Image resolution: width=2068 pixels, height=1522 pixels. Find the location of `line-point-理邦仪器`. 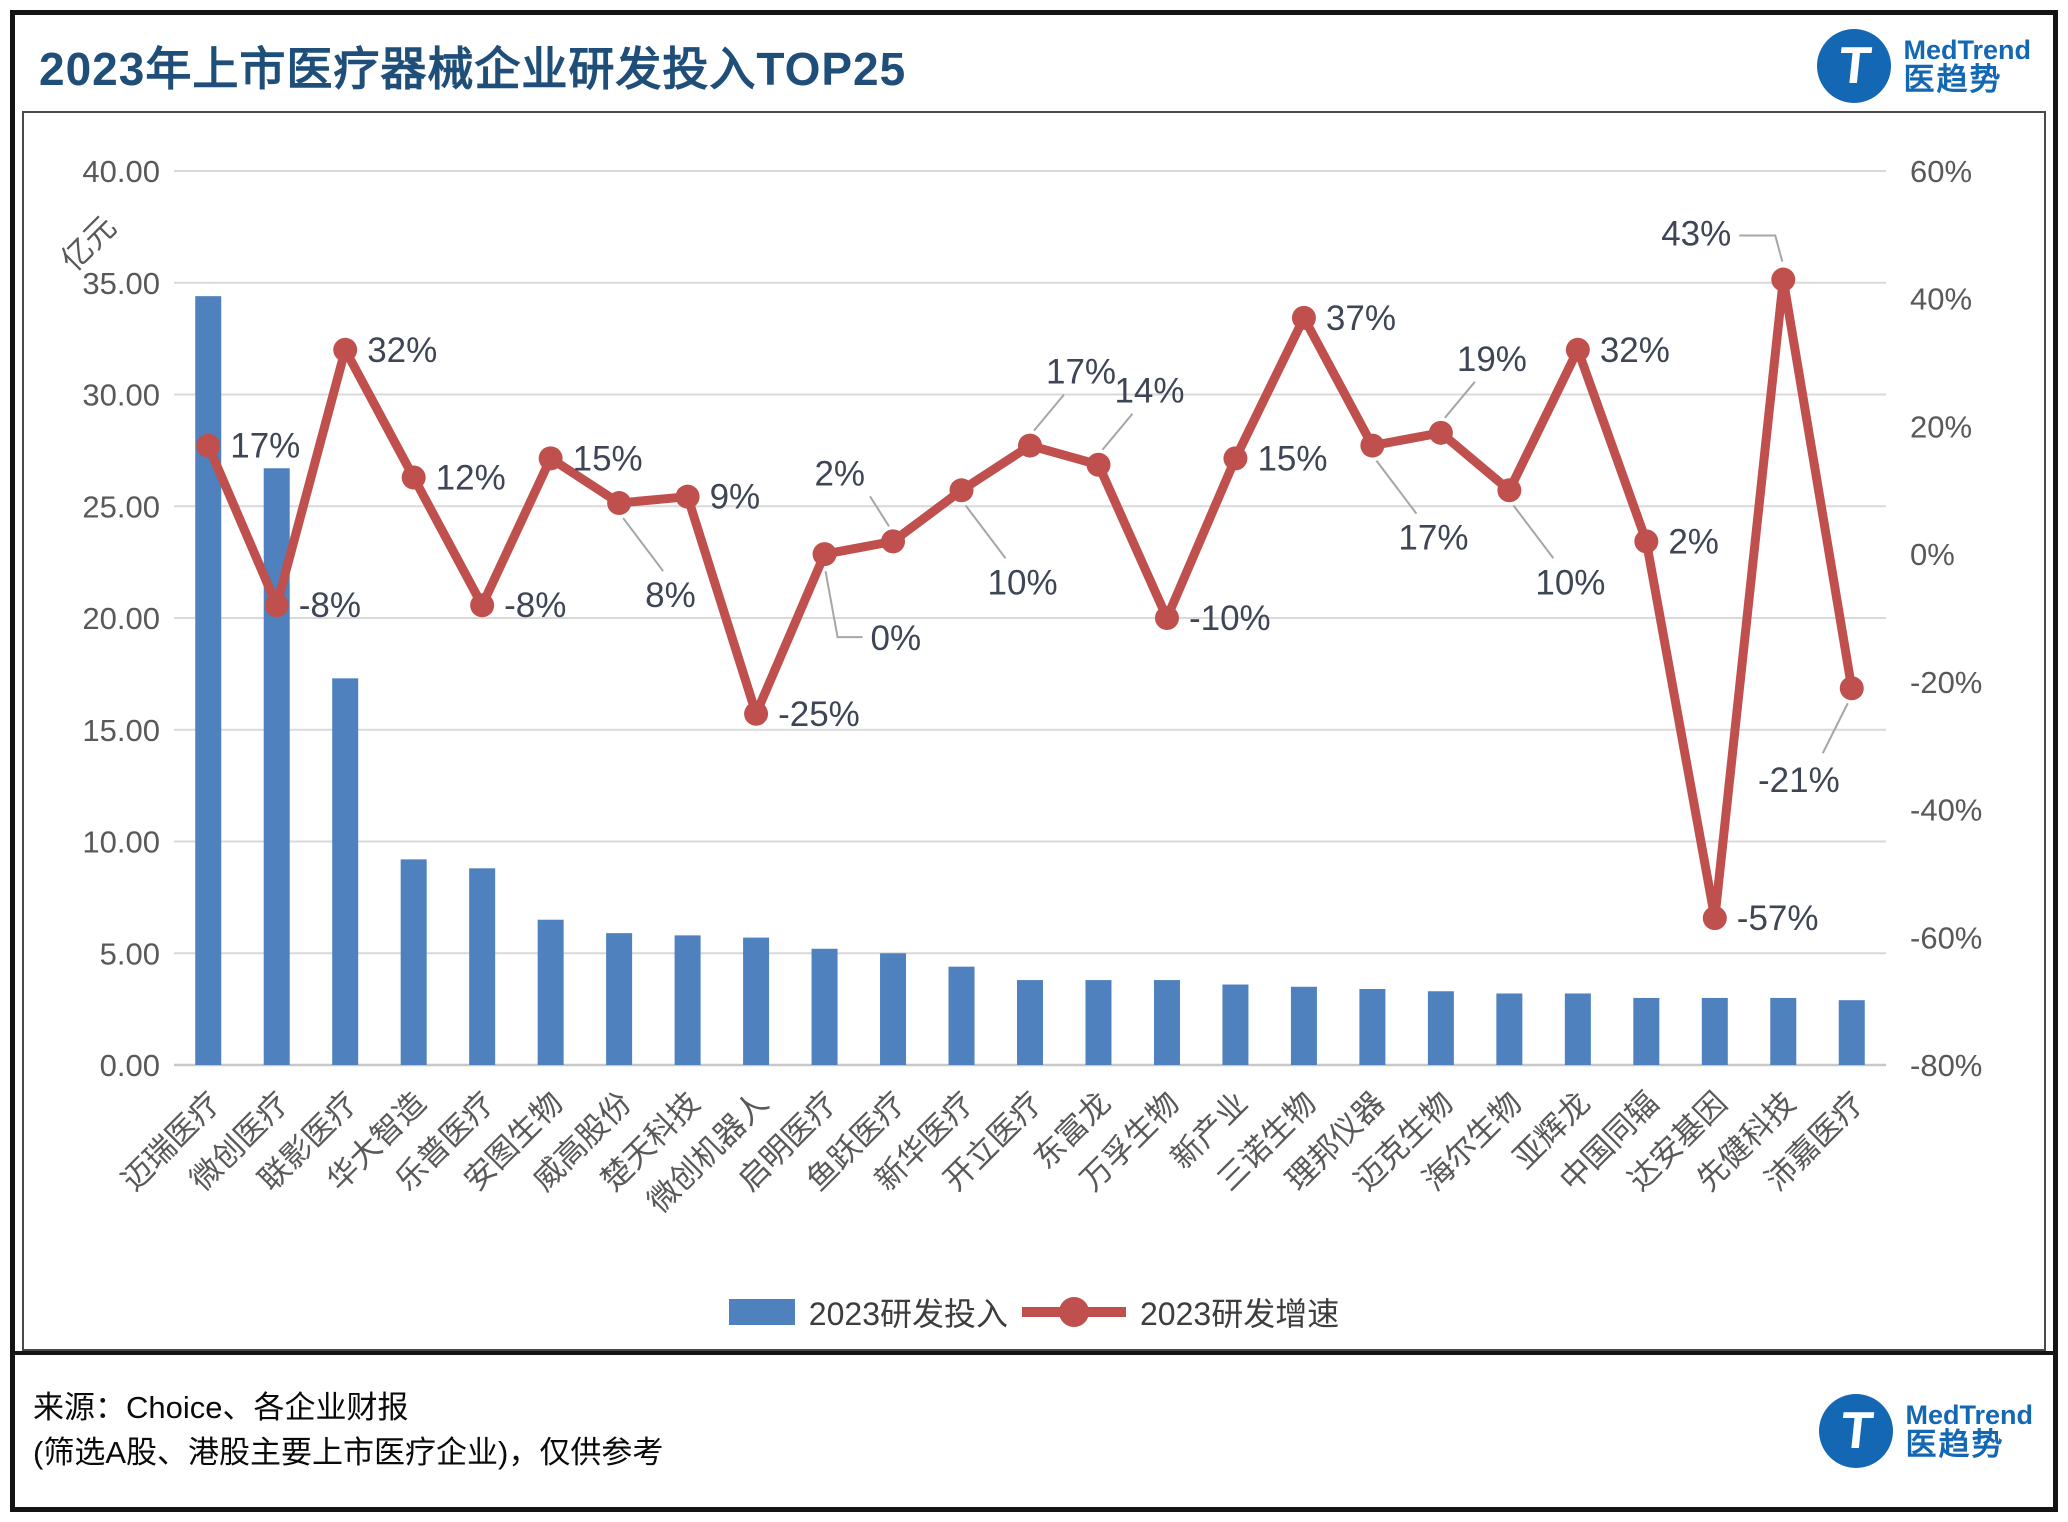

line-point-理邦仪器 is located at coordinates (1372, 445).